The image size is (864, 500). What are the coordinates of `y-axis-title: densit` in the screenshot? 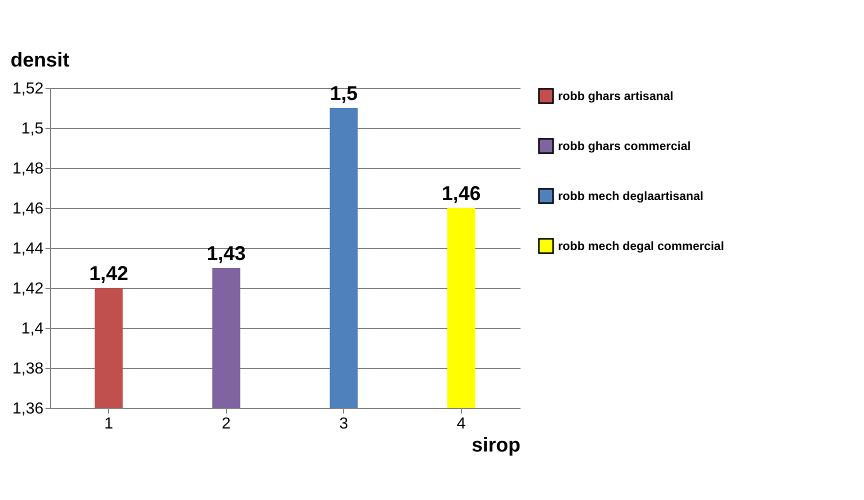 It's located at (40, 61).